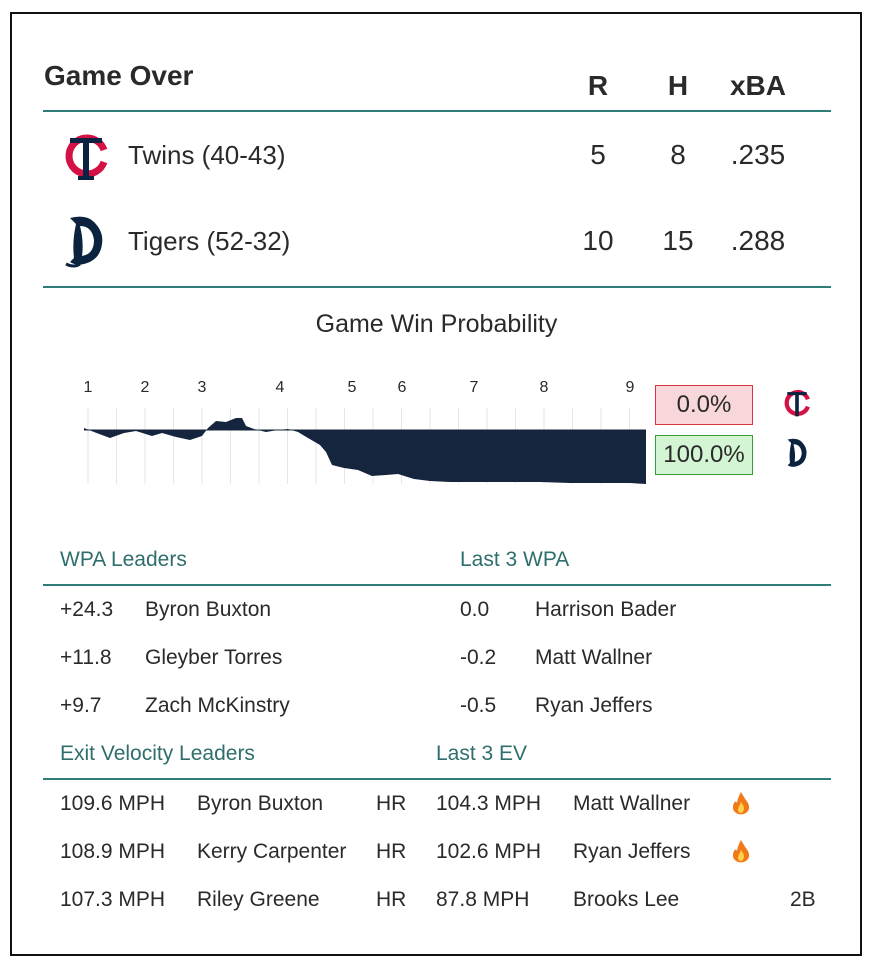 Image resolution: width=873 pixels, height=962 pixels. Describe the element at coordinates (81, 705) in the screenshot. I see `wpa-leader-value: +9.7` at that location.